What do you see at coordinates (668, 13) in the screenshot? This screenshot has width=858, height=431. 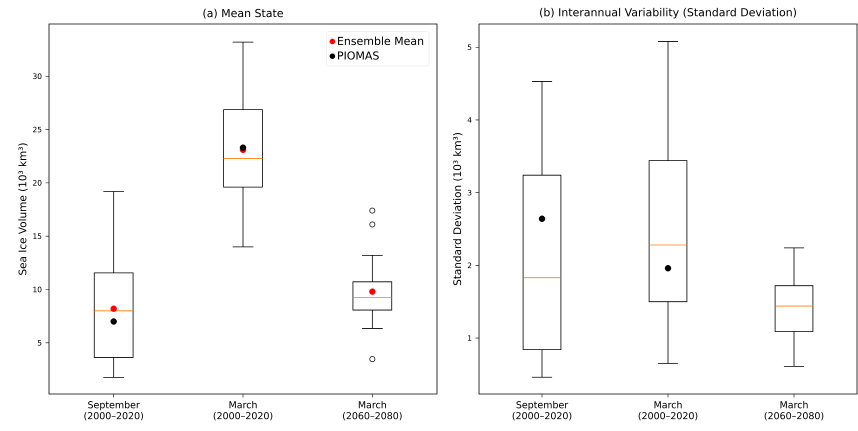 I see `chart-title: (b) Interannual Variability (Standard Deviation)` at bounding box center [668, 13].